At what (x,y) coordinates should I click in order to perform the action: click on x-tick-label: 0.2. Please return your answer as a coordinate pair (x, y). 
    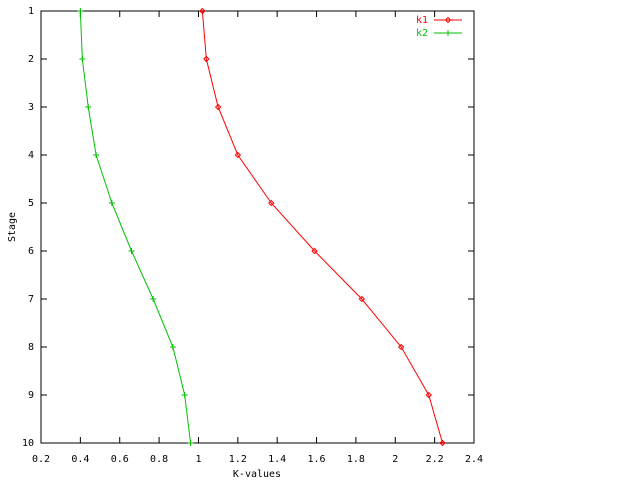
    Looking at the image, I should click on (41, 459).